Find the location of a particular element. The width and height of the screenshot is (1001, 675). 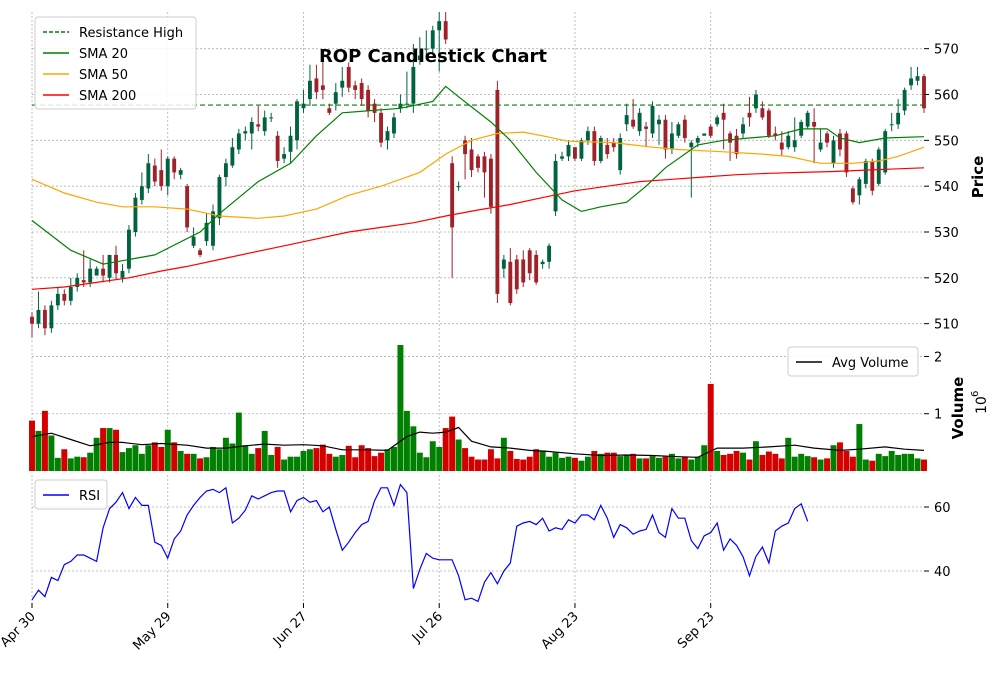

legend-volume: Avg Volume is located at coordinates (853, 361).